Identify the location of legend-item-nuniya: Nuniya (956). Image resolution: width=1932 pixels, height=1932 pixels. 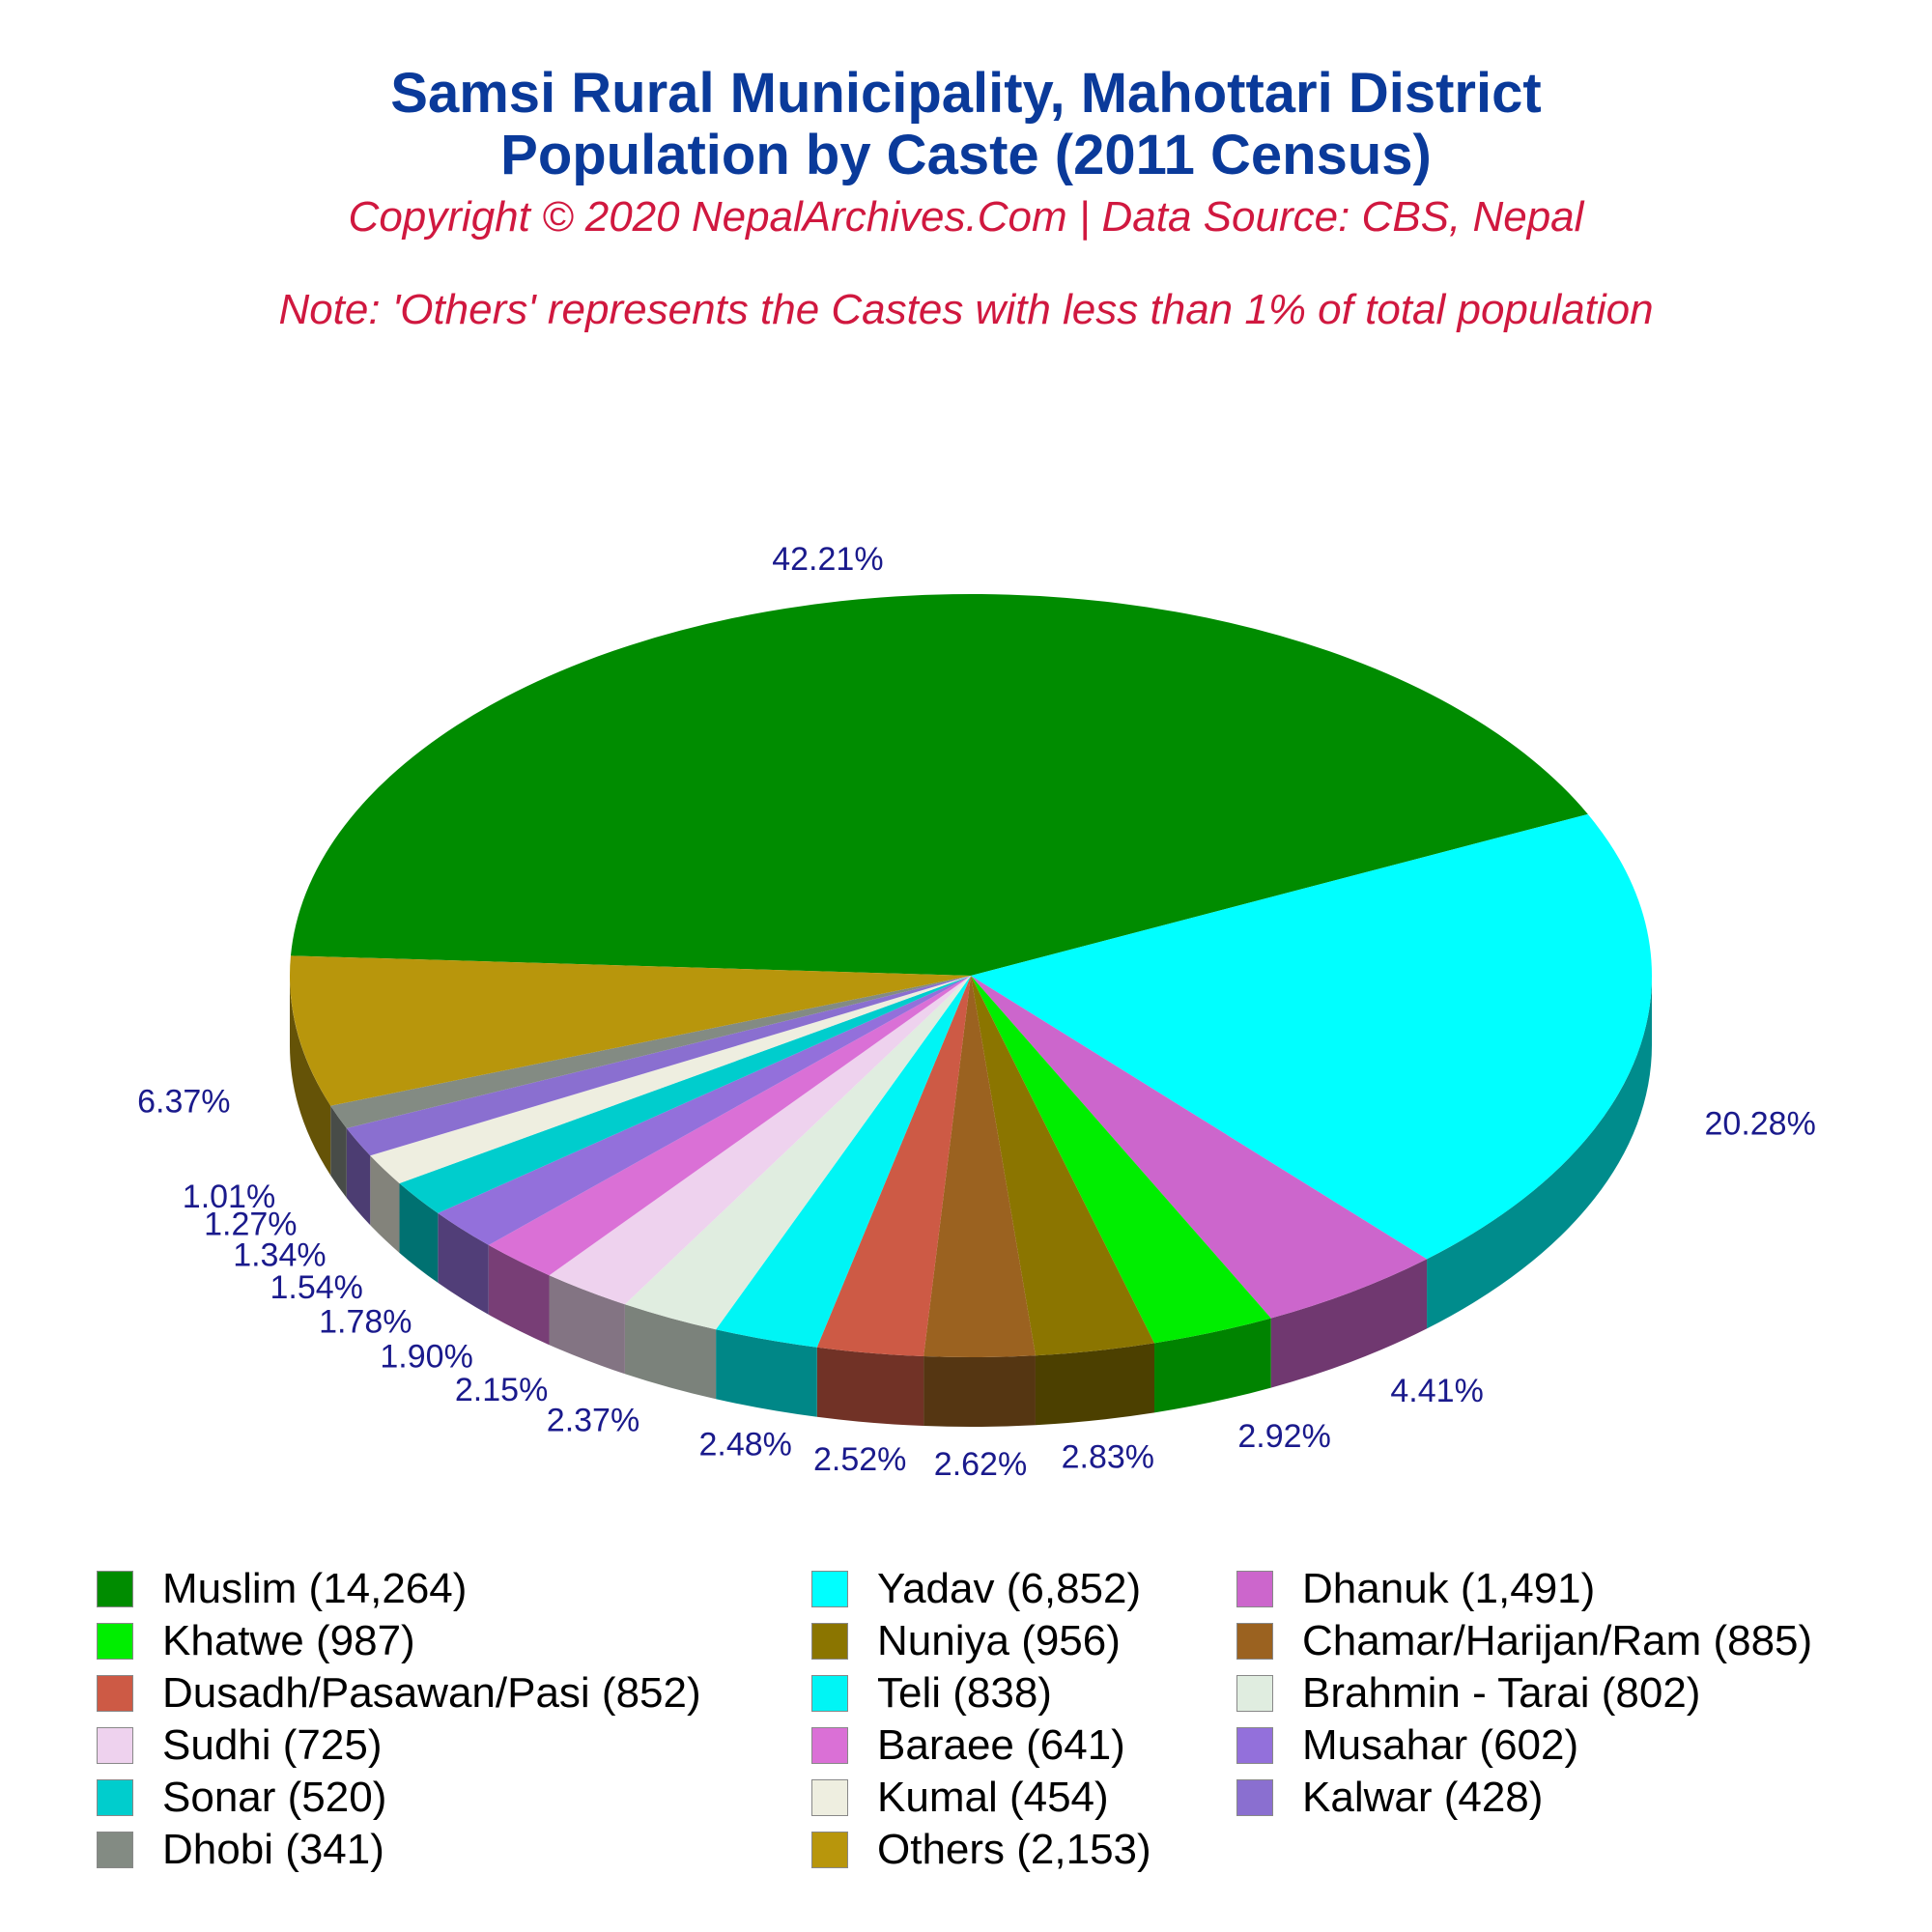
(966, 1641).